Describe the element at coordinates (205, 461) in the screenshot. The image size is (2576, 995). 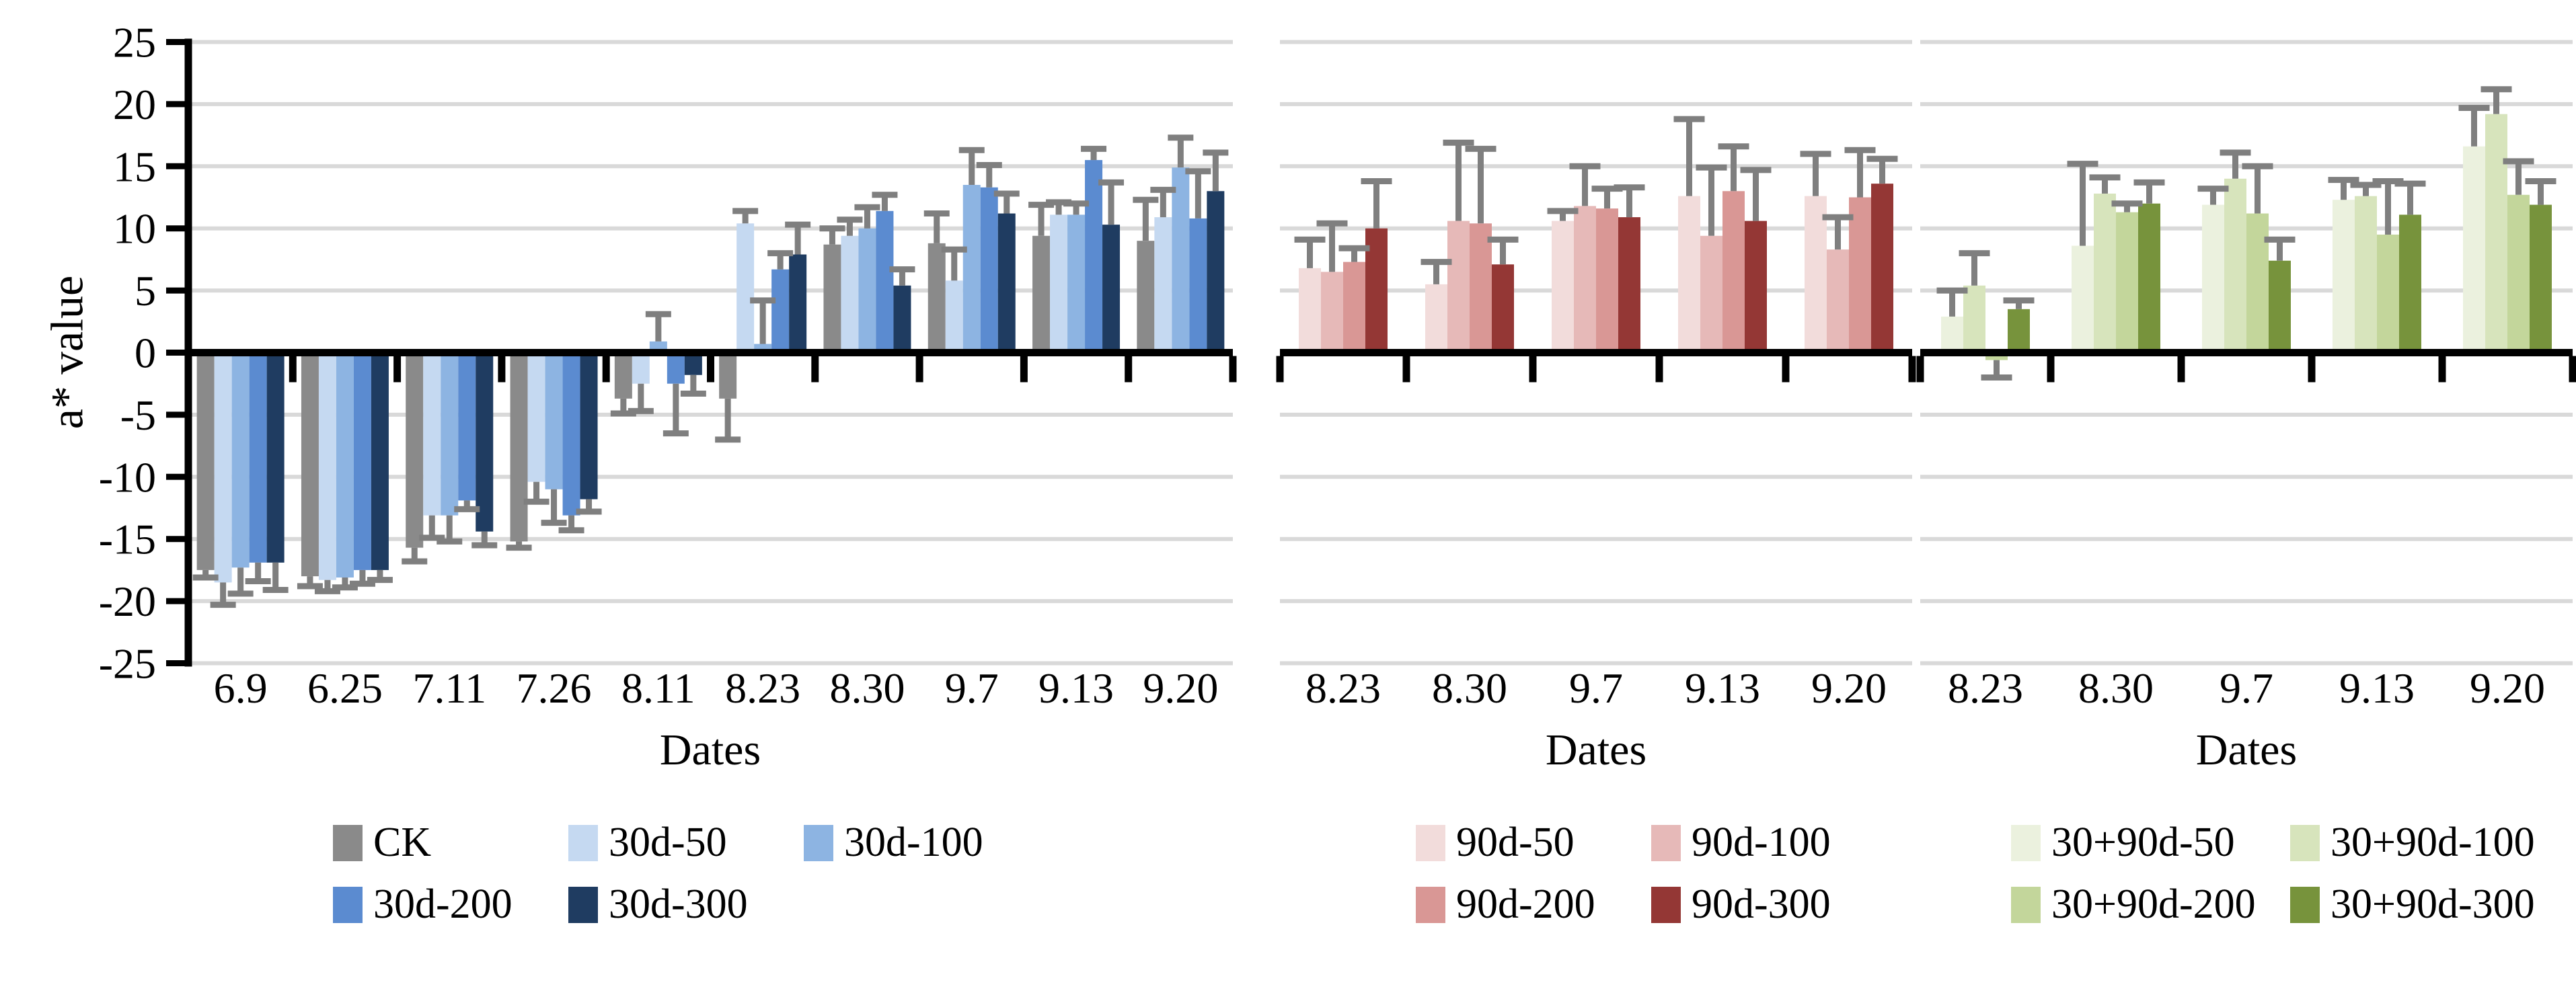
I see `bar-CK-6.9` at that location.